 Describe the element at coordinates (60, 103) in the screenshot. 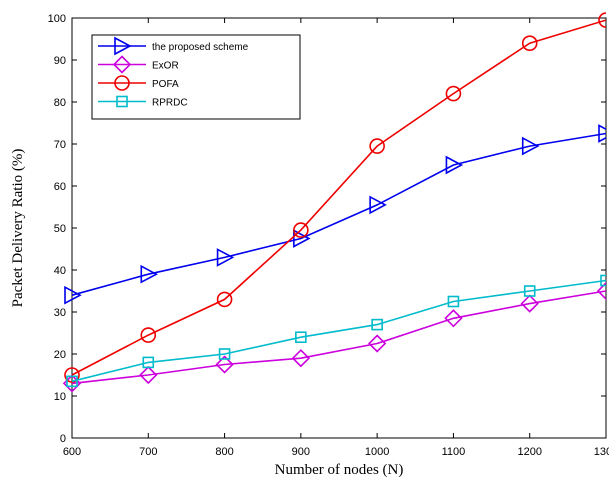

I see `y-tick-label: 80` at that location.